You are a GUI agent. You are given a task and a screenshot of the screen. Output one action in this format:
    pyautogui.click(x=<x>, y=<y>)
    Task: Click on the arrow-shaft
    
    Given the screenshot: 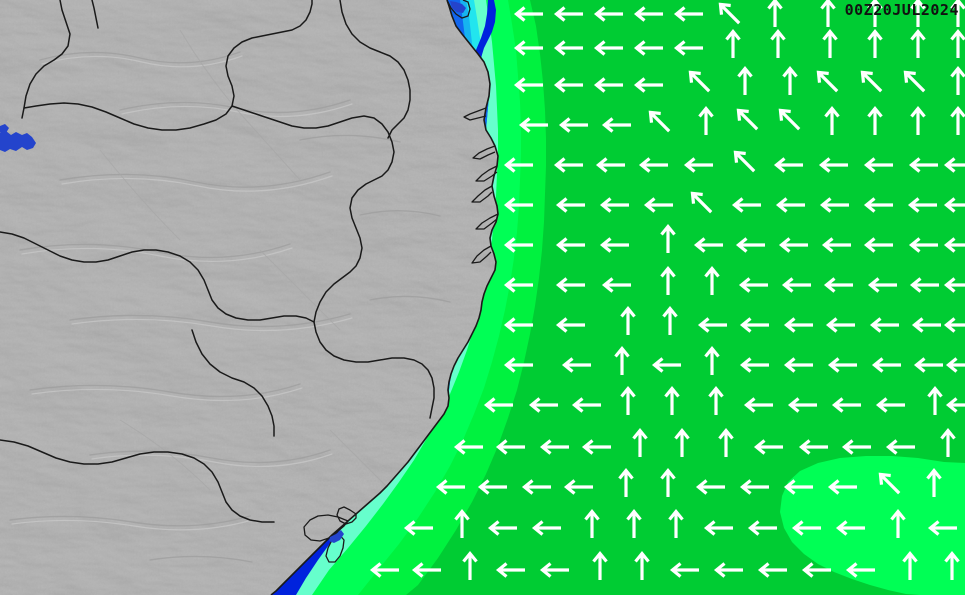 What is the action you would take?
    pyautogui.click(x=915, y=82)
    